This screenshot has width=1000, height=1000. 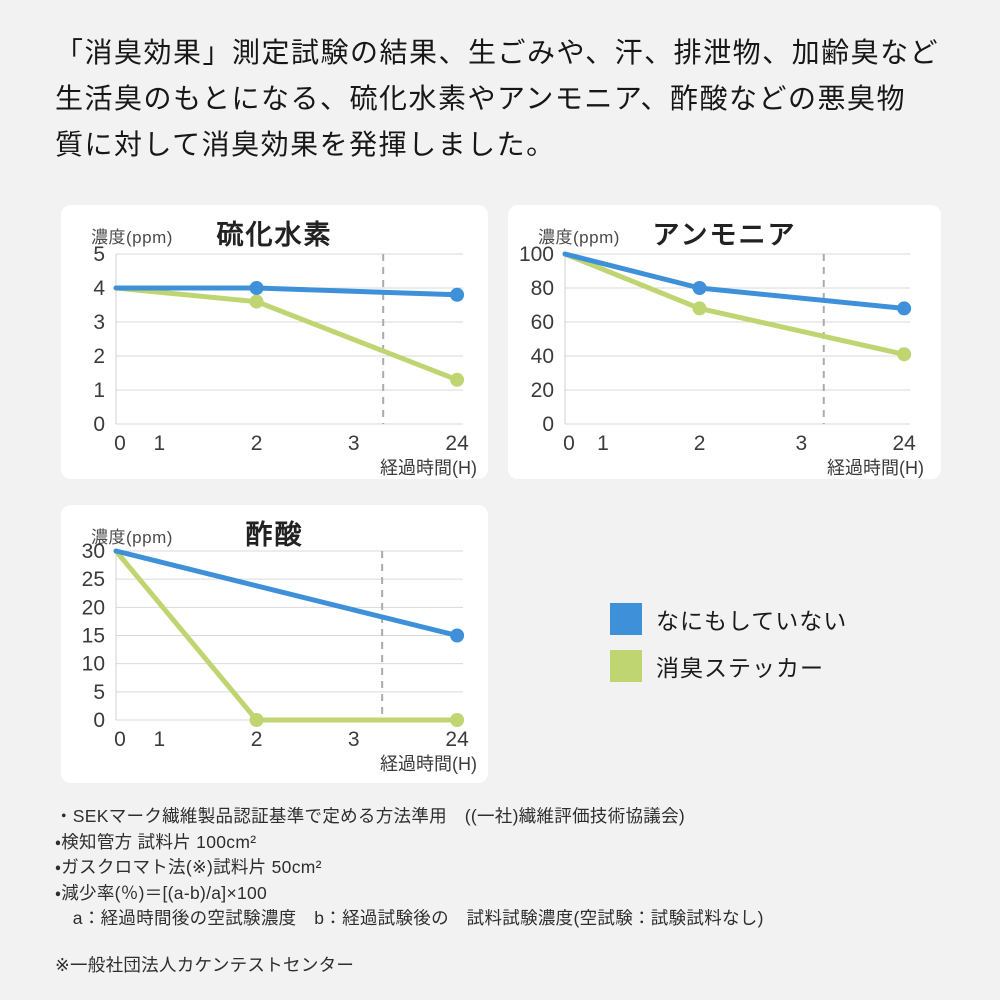 I want to click on chart-panel-acetic-acid: 濃度(ppm) 酢酸 0 5 10 15 20 25 30 0 1 2 3 24 経過時間(H), so click(x=274, y=644).